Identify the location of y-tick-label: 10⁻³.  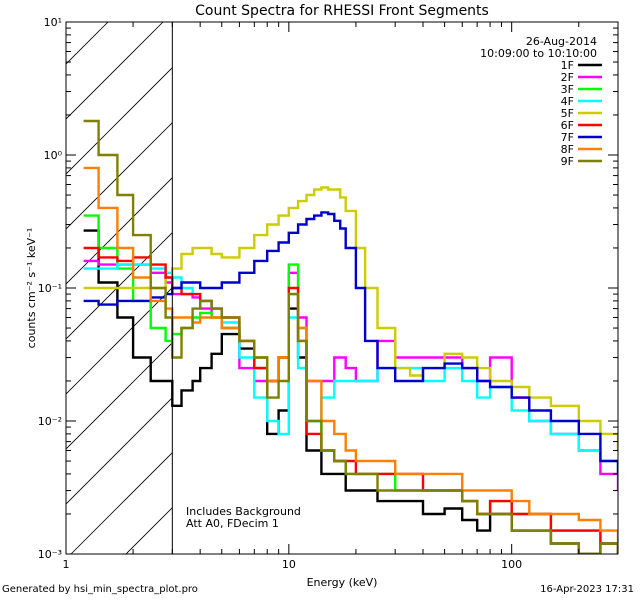
(50, 554).